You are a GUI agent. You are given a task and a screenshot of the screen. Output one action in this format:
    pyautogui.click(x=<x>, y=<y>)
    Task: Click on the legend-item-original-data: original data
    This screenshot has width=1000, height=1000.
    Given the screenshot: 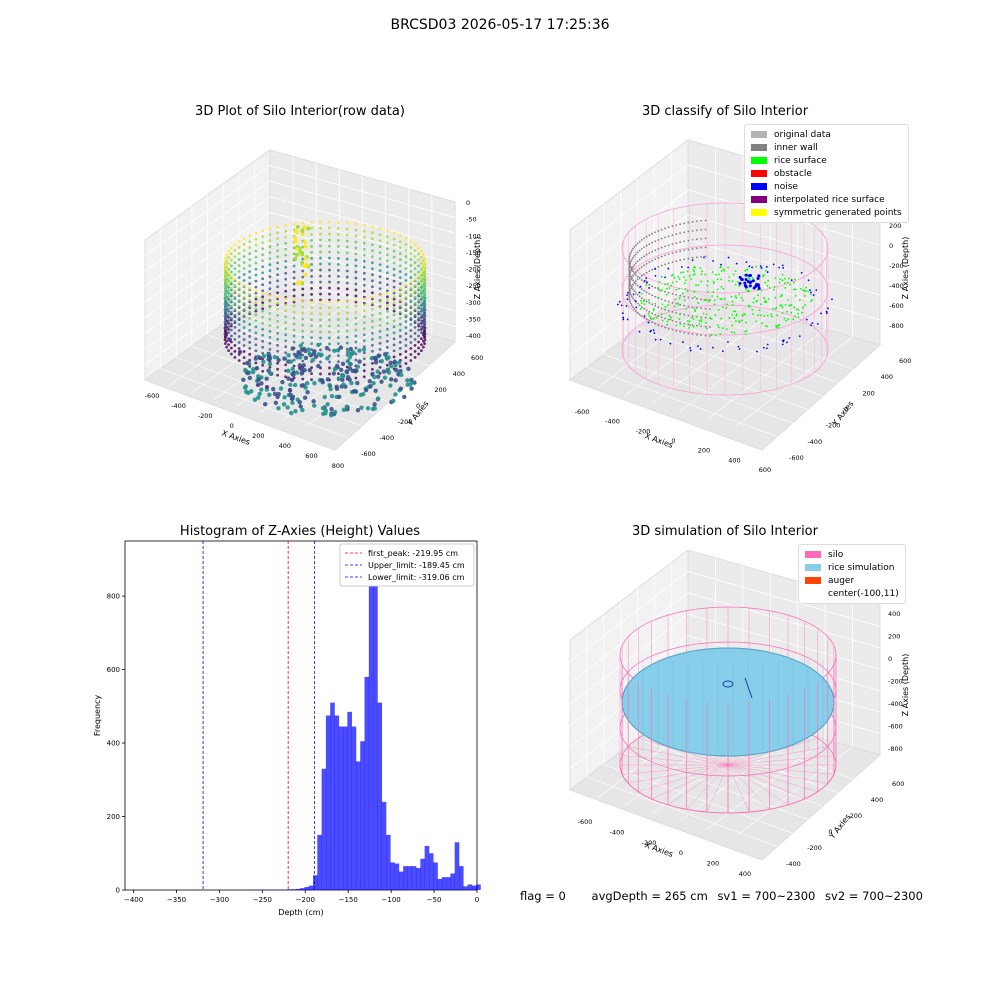 What is the action you would take?
    pyautogui.click(x=826, y=134)
    